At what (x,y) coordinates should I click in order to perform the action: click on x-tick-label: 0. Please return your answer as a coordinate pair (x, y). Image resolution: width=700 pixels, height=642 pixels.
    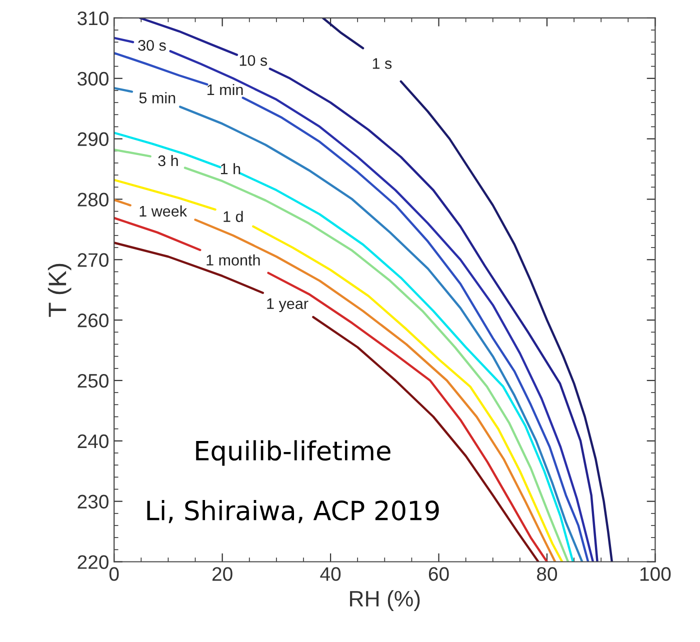
    Looking at the image, I should click on (114, 574).